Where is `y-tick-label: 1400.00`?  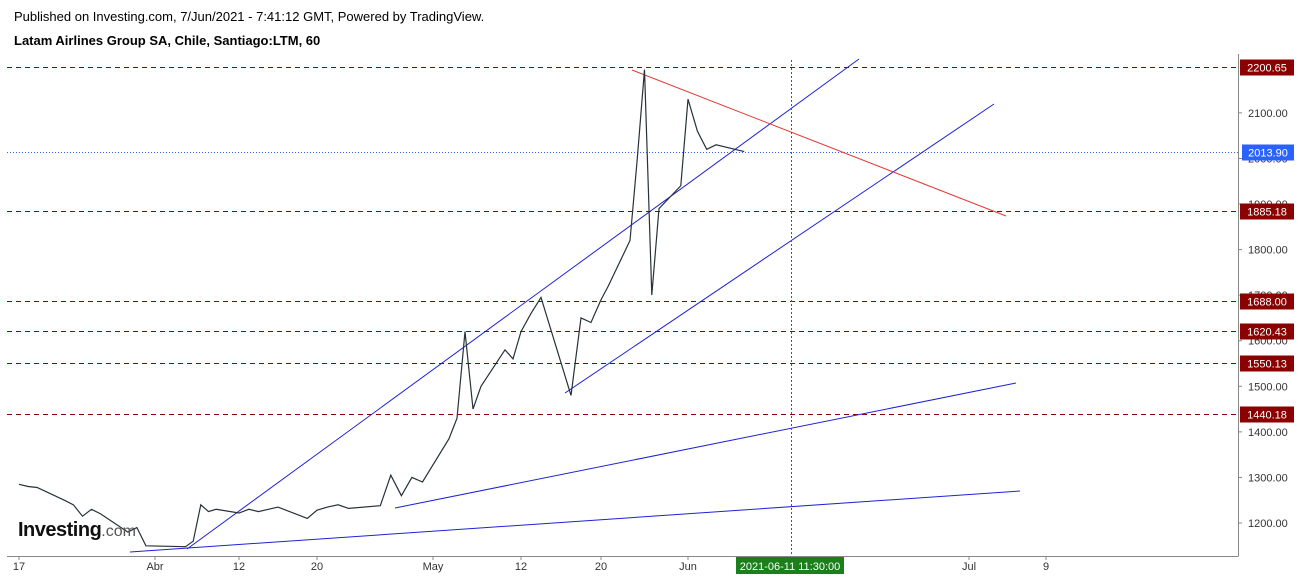
y-tick-label: 1400.00 is located at coordinates (1268, 433).